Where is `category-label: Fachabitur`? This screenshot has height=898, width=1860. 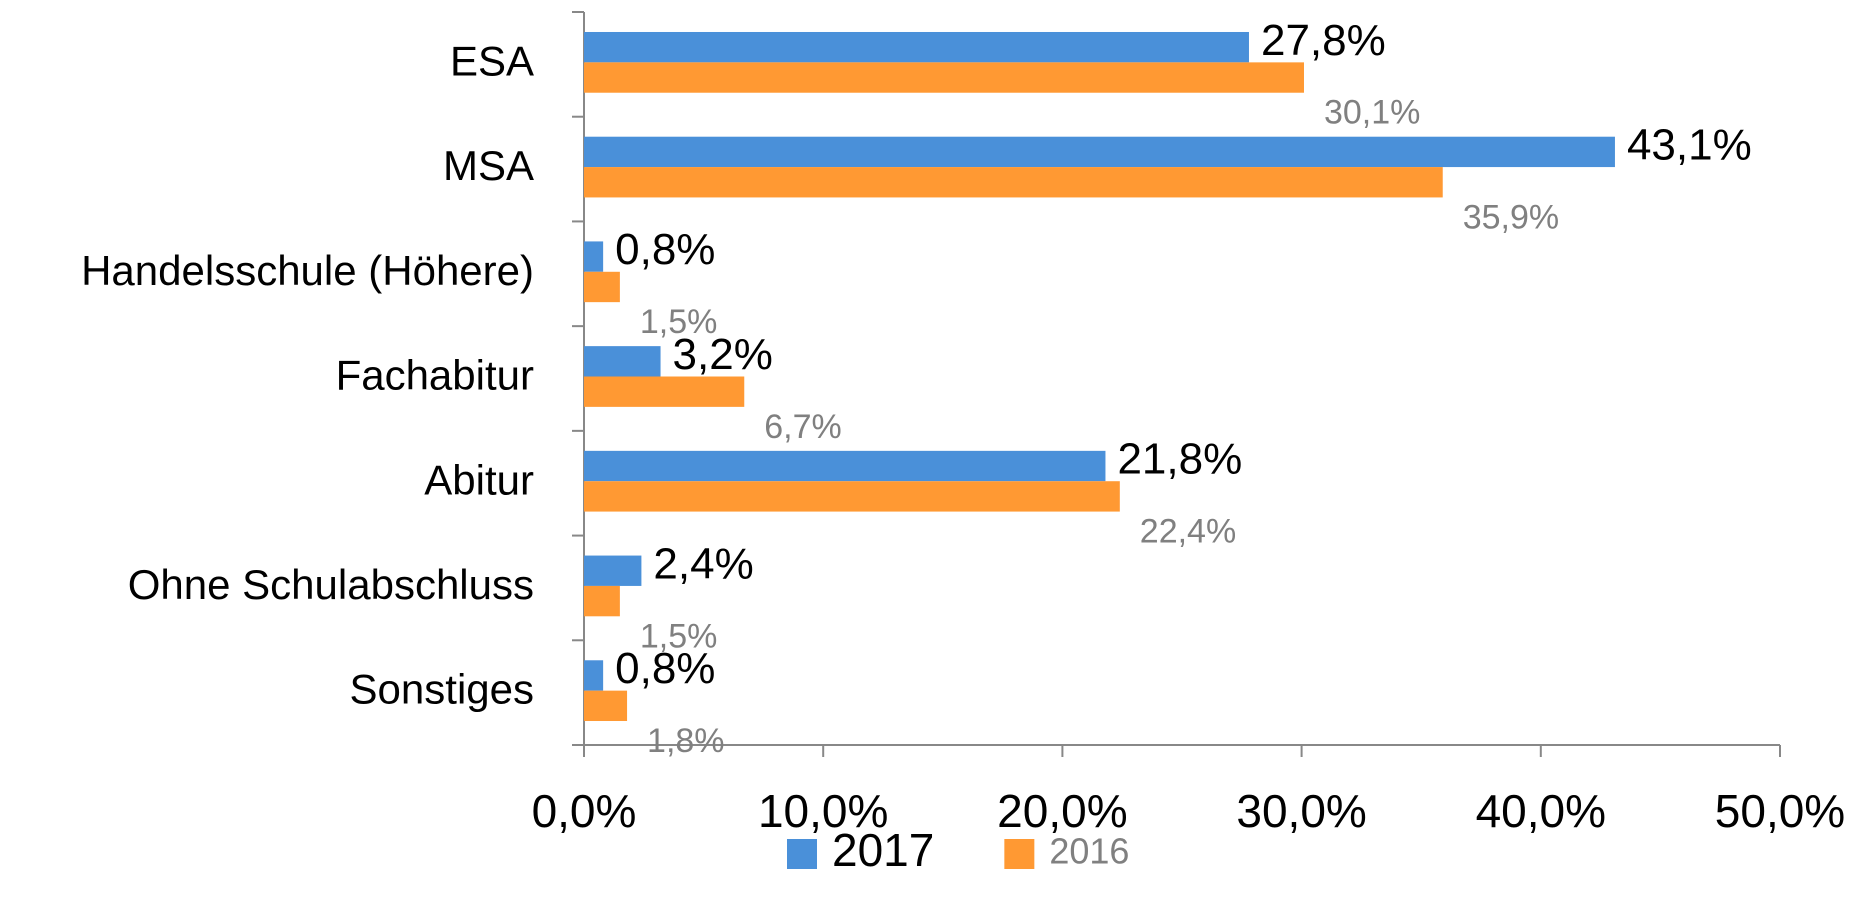 category-label: Fachabitur is located at coordinates (435, 375).